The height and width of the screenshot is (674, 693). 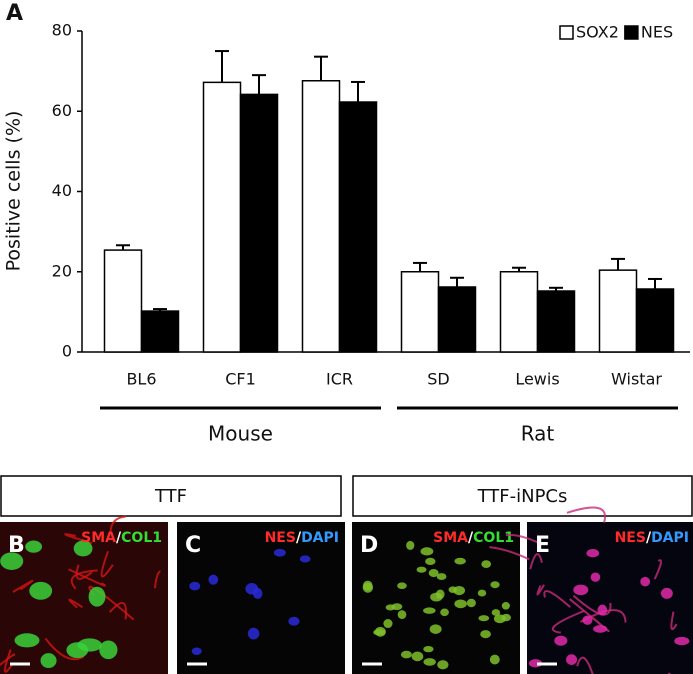 What do you see at coordinates (16, 545) in the screenshot?
I see `panel-letter: B` at bounding box center [16, 545].